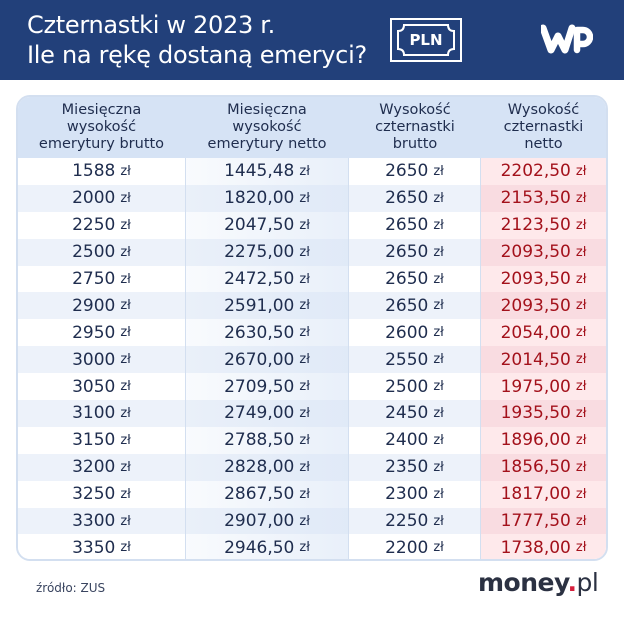  I want to click on table-row: 3300 zł 2907,00 zł 2250 zł 1777,50 zł, so click(312, 521).